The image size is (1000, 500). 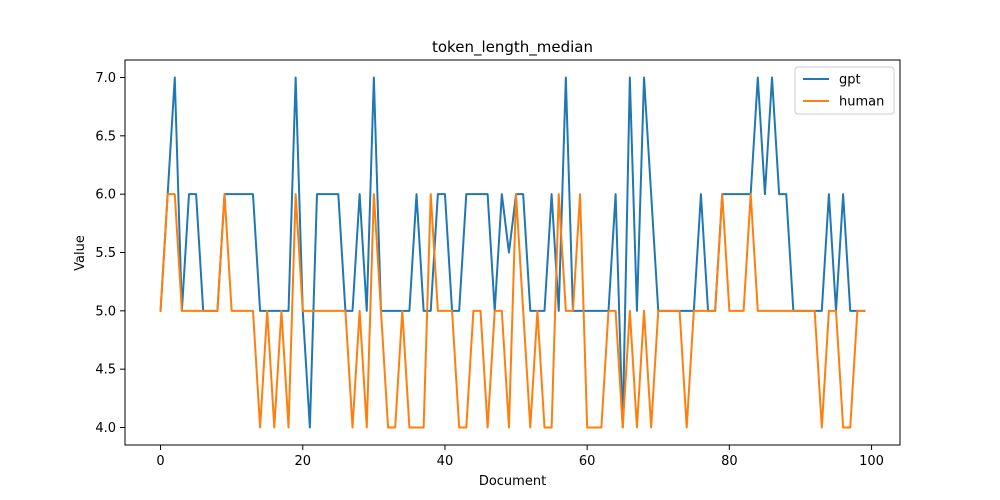 I want to click on y-tick-label: 6.0, so click(x=105, y=195).